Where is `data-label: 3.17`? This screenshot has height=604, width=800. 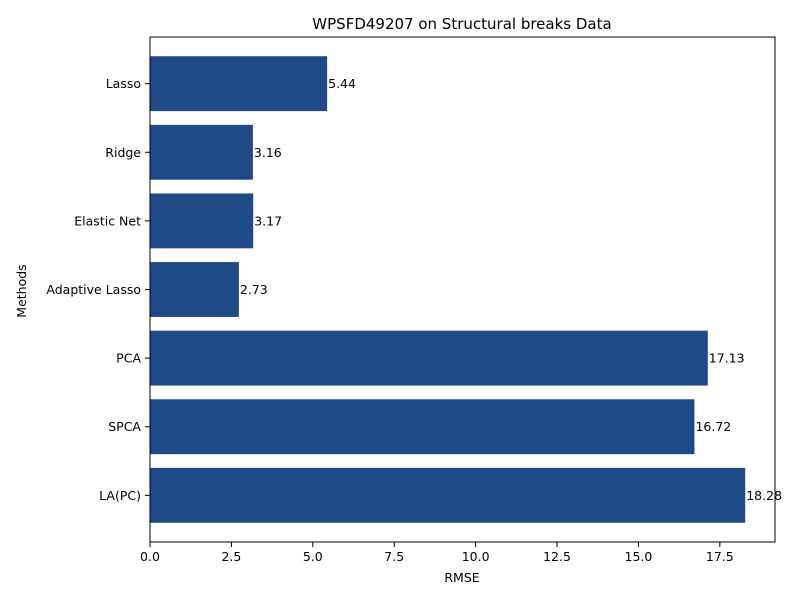
data-label: 3.17 is located at coordinates (268, 220).